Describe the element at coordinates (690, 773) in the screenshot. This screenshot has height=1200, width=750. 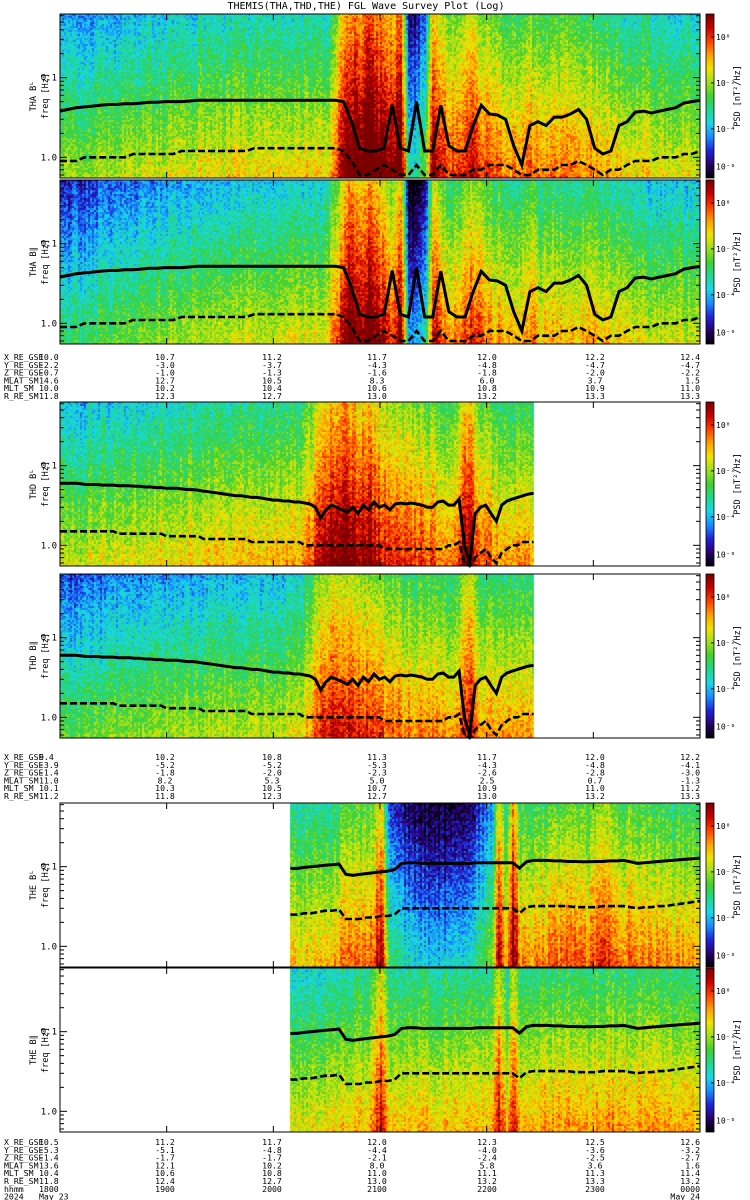
I see `ephemeris-value: -3.0` at that location.